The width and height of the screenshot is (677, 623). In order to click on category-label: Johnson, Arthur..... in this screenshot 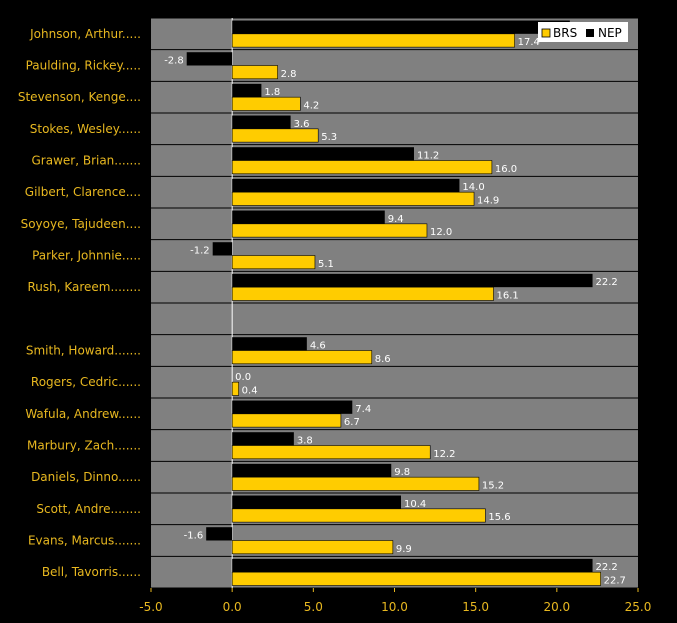, I will do `click(85, 34)`.